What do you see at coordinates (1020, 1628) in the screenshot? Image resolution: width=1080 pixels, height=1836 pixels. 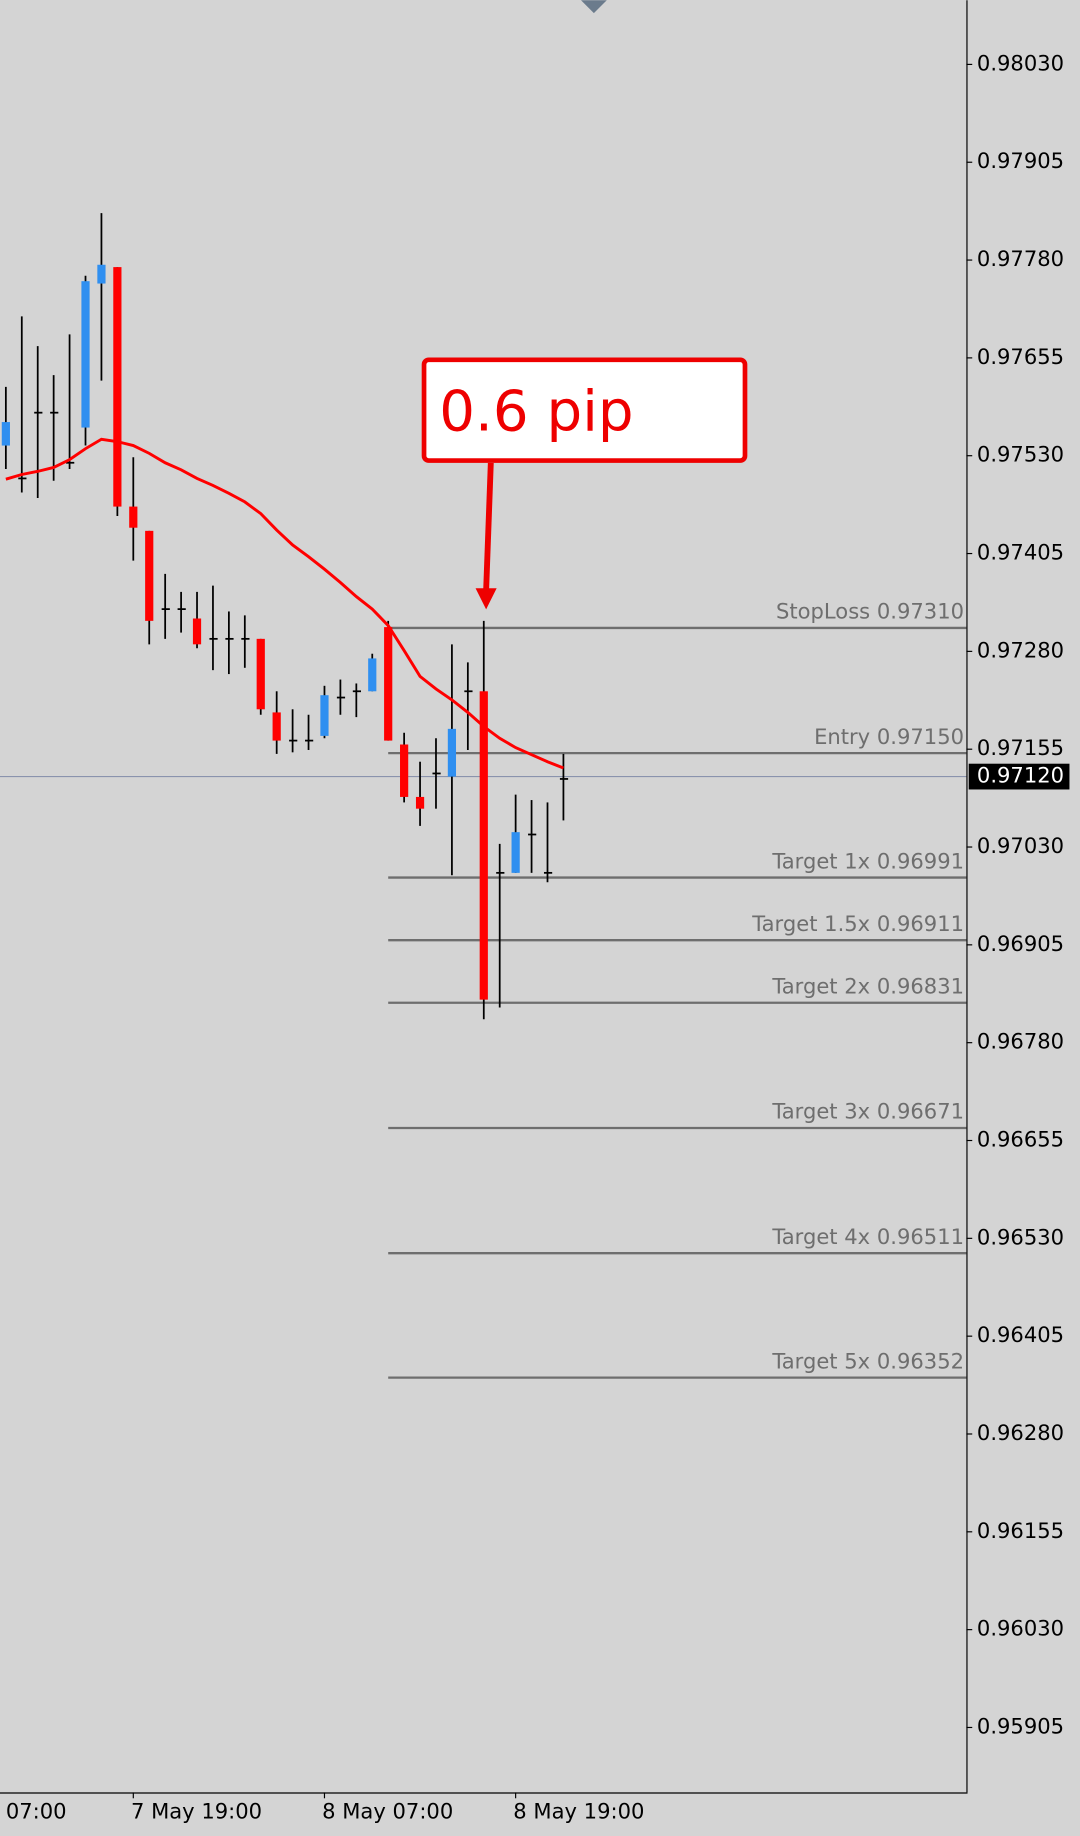 I see `y-tick-label: 0.96030` at bounding box center [1020, 1628].